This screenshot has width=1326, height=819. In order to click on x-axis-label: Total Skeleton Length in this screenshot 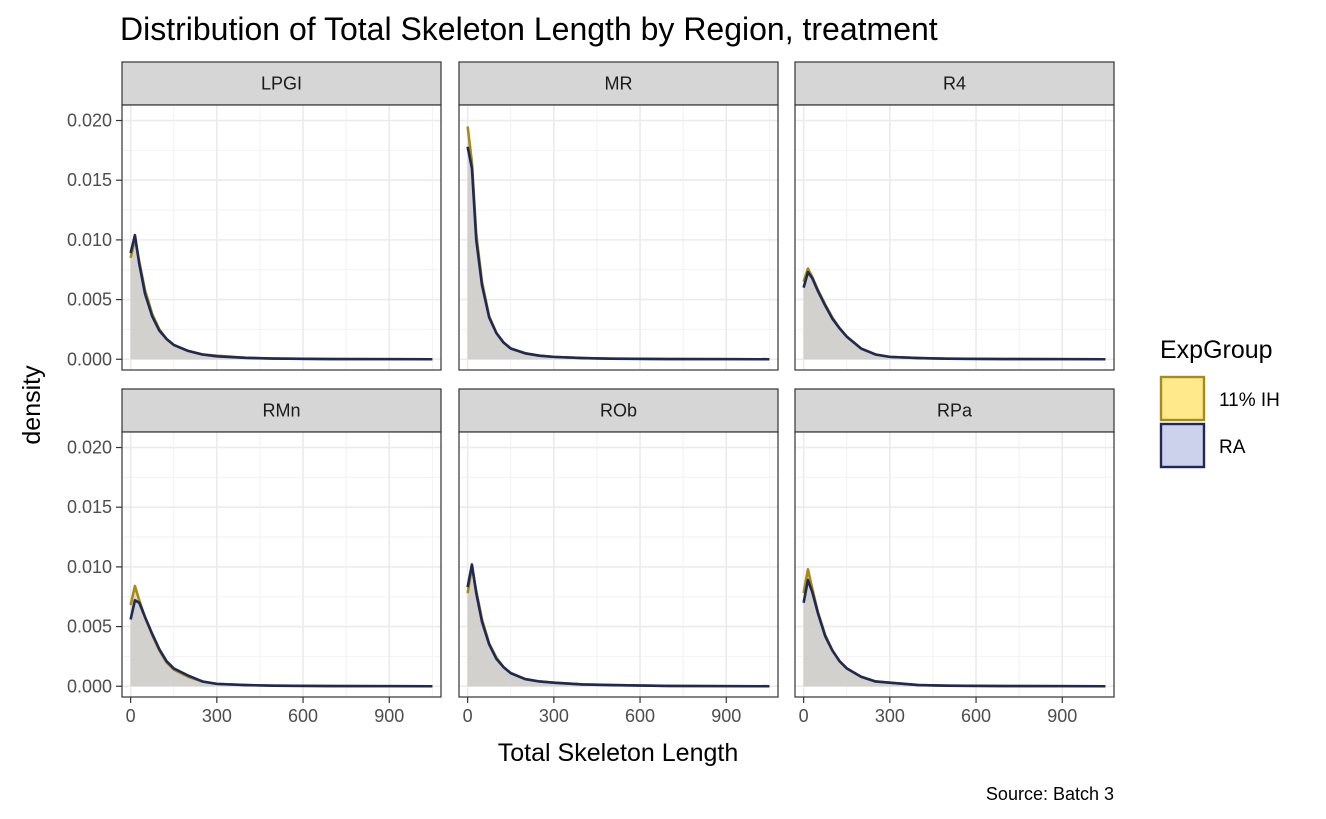, I will do `click(618, 753)`.